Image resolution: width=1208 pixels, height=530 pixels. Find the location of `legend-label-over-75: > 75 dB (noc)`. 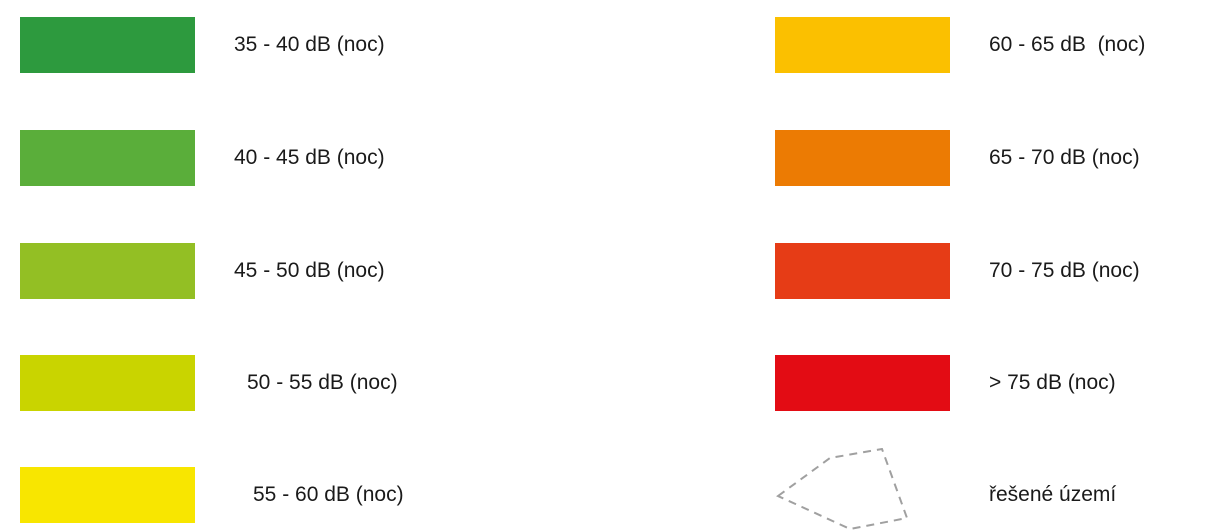

legend-label-over-75: > 75 dB (noc) is located at coordinates (1052, 382).